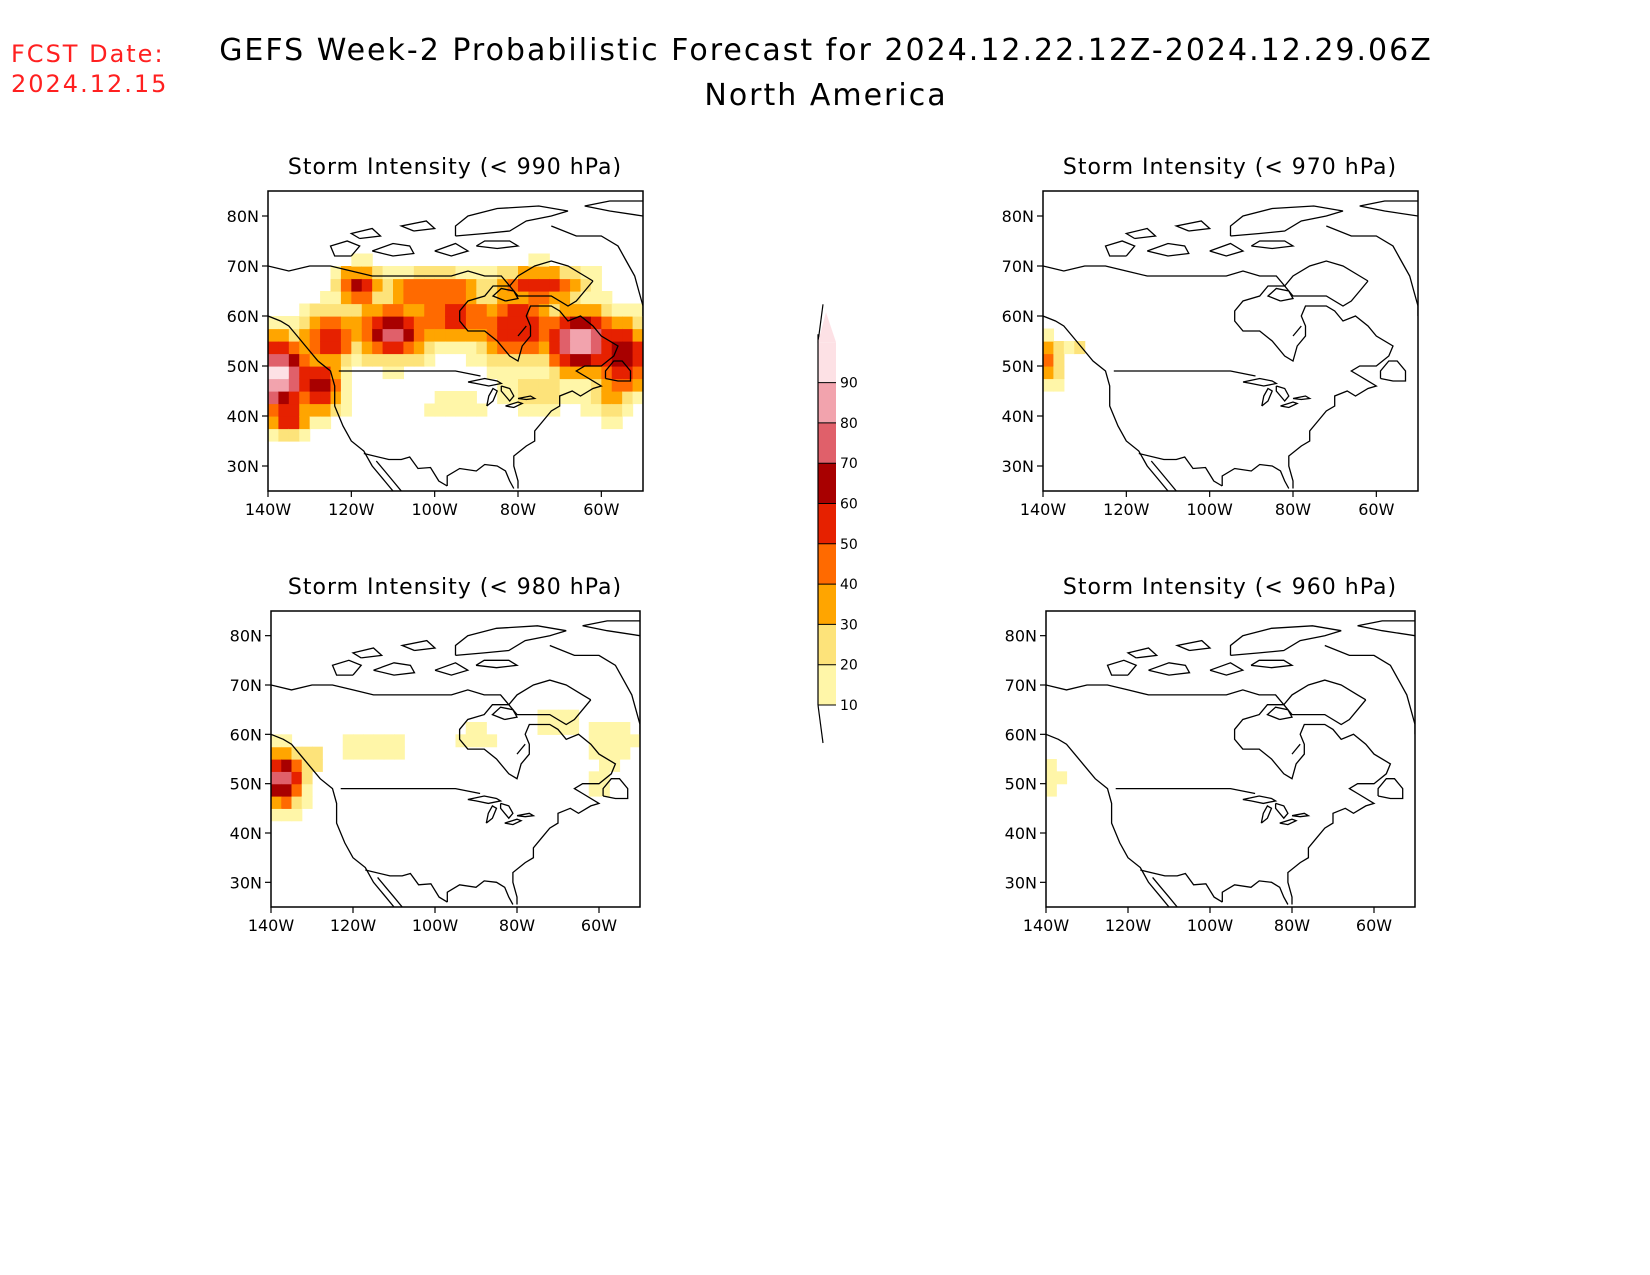  I want to click on lon-label: 80W, so click(517, 925).